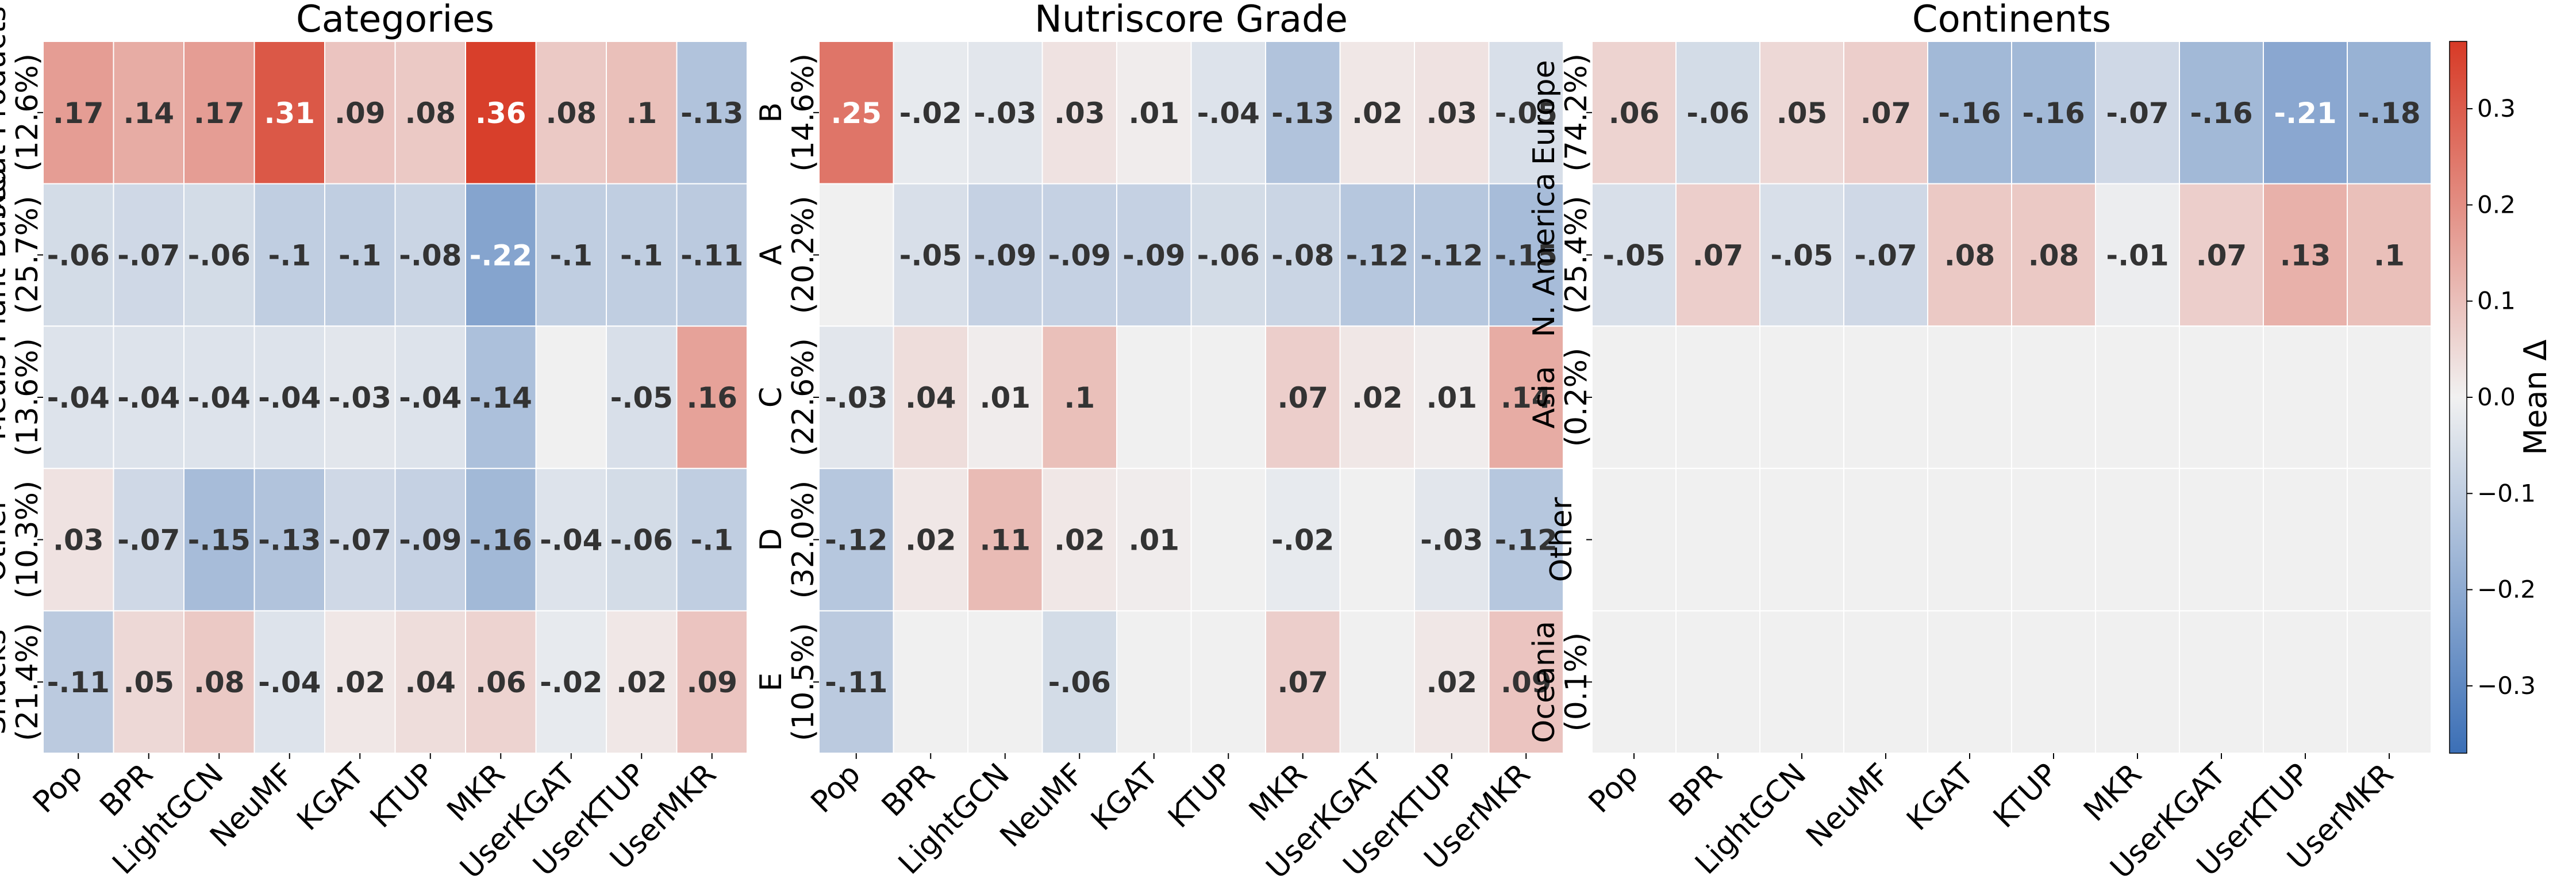 The width and height of the screenshot is (2576, 886). What do you see at coordinates (78, 113) in the screenshot?
I see `cell-value-label: .17` at bounding box center [78, 113].